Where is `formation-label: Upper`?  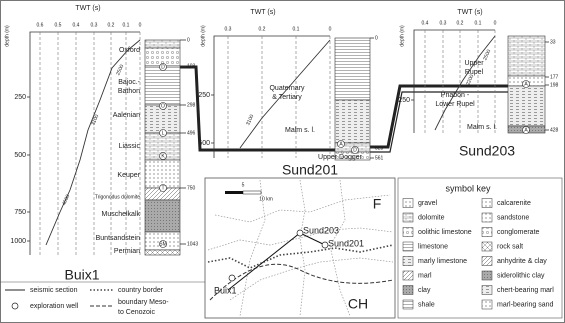 formation-label: Upper is located at coordinates (474, 63).